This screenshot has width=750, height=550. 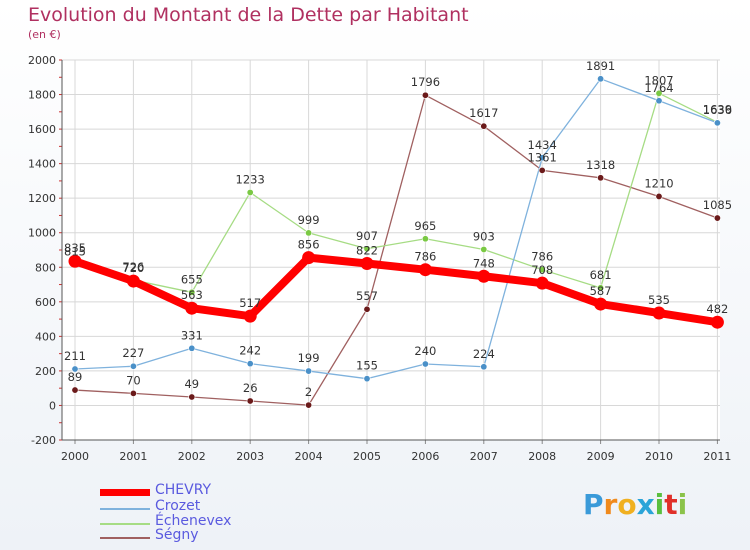 I want to click on data-label-echenevex: 786, so click(x=542, y=257).